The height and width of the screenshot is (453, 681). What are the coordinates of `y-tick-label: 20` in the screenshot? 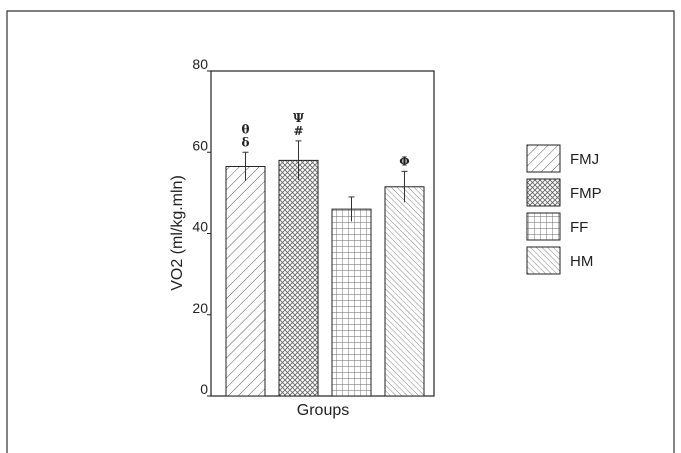 It's located at (200, 308).